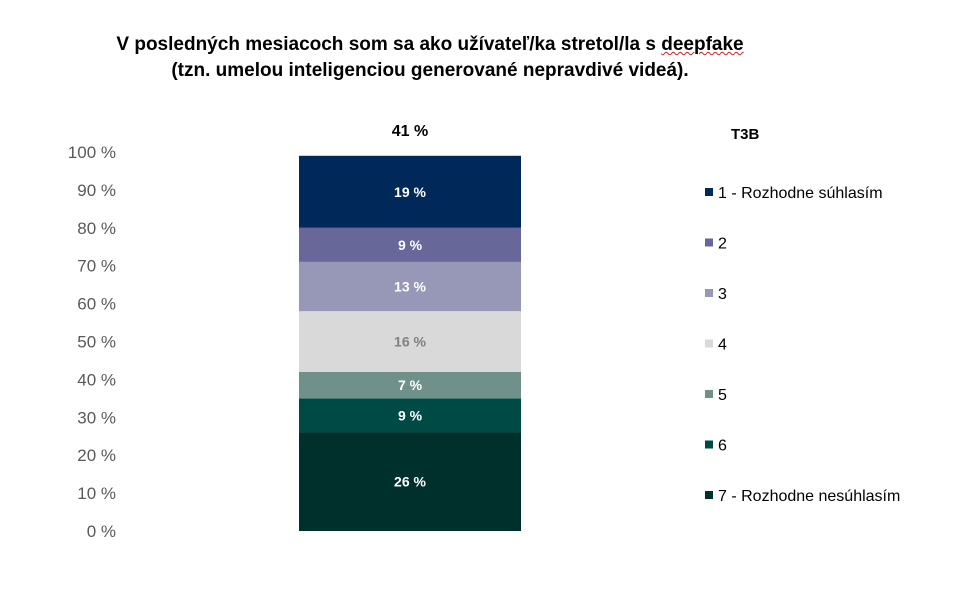 This screenshot has width=953, height=594. I want to click on y-tick-label: 70 %, so click(96, 266).